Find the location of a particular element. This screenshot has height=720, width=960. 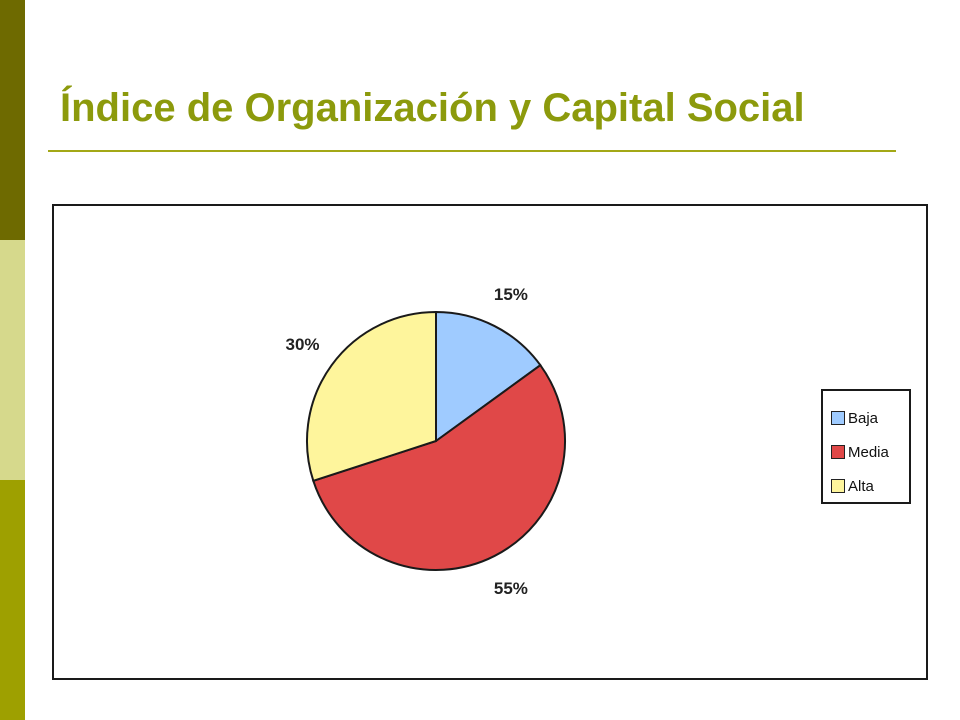

legend-label: Media is located at coordinates (868, 452).